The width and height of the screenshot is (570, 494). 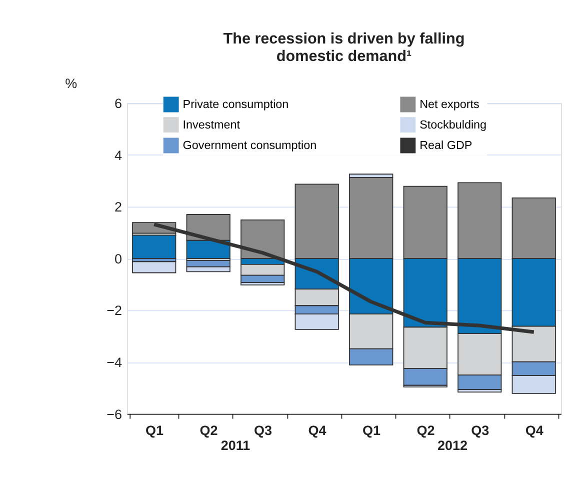 I want to click on y-tick-label: 6, so click(x=118, y=104).